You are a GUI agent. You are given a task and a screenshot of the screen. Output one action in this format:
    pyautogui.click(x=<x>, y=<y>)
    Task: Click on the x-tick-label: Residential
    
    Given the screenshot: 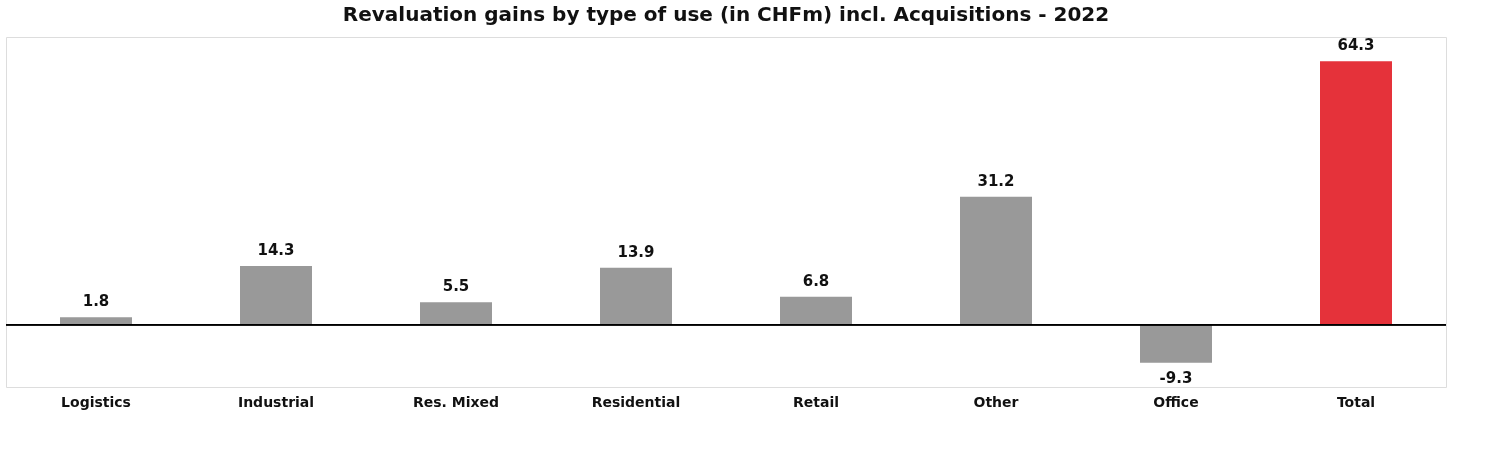 What is the action you would take?
    pyautogui.click(x=636, y=401)
    